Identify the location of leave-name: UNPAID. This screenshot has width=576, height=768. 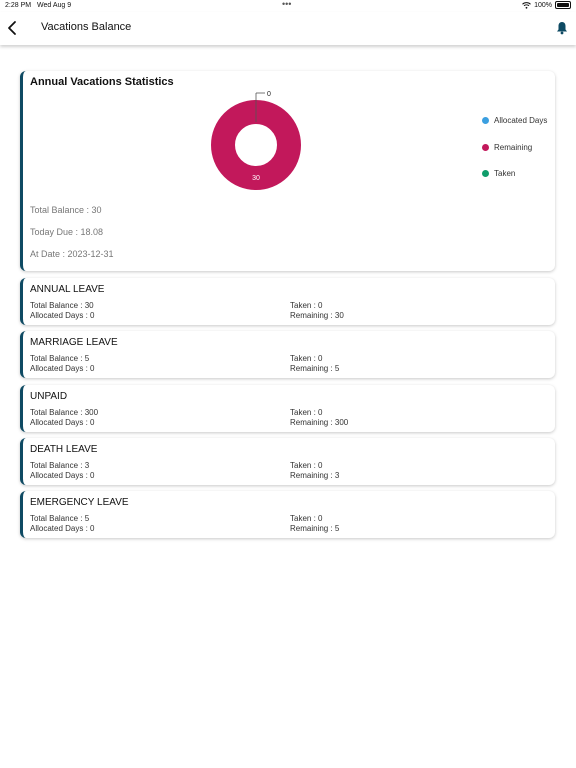
(49, 396).